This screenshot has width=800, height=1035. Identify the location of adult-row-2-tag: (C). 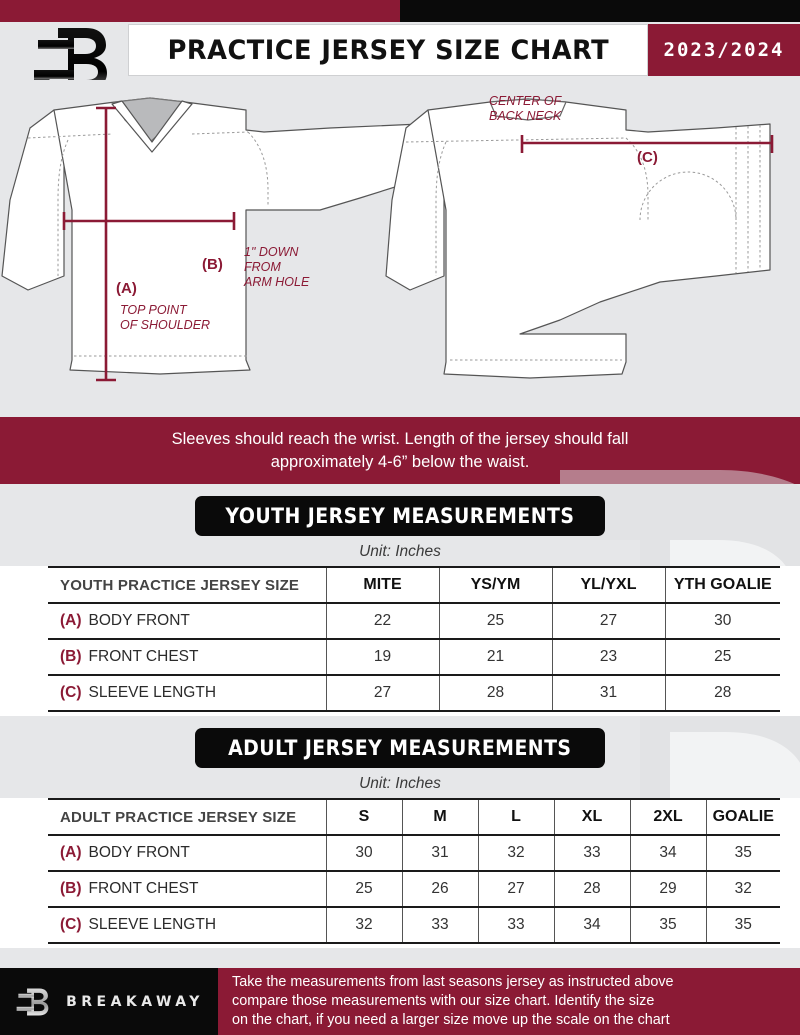
(71, 924).